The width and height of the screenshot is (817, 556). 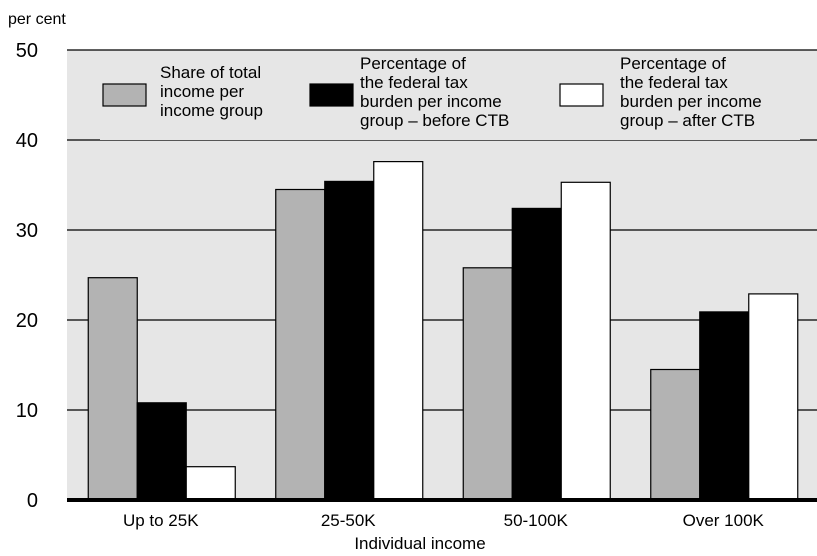 I want to click on legend-label-line: Share of total, so click(x=210, y=72).